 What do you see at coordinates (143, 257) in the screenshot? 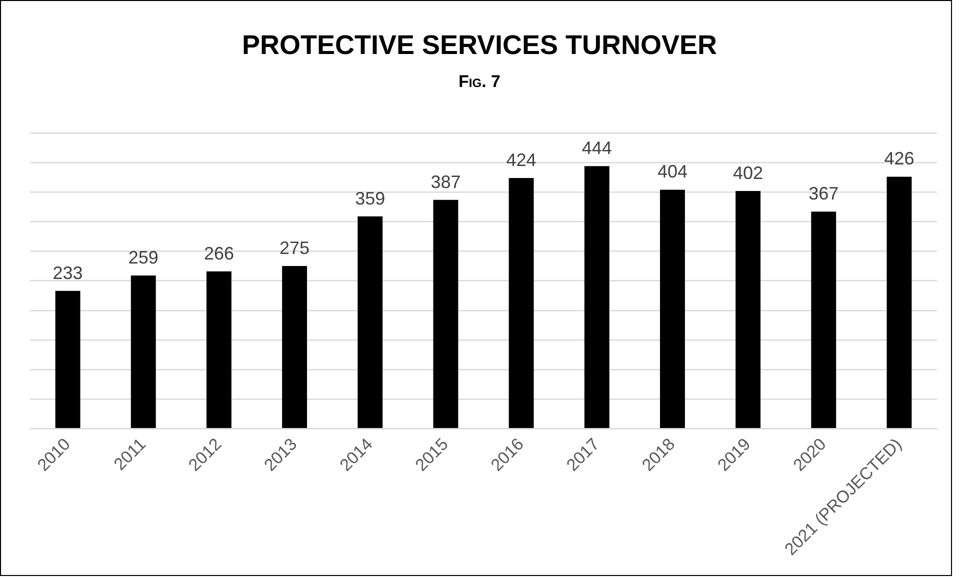
I see `data-label: 259` at bounding box center [143, 257].